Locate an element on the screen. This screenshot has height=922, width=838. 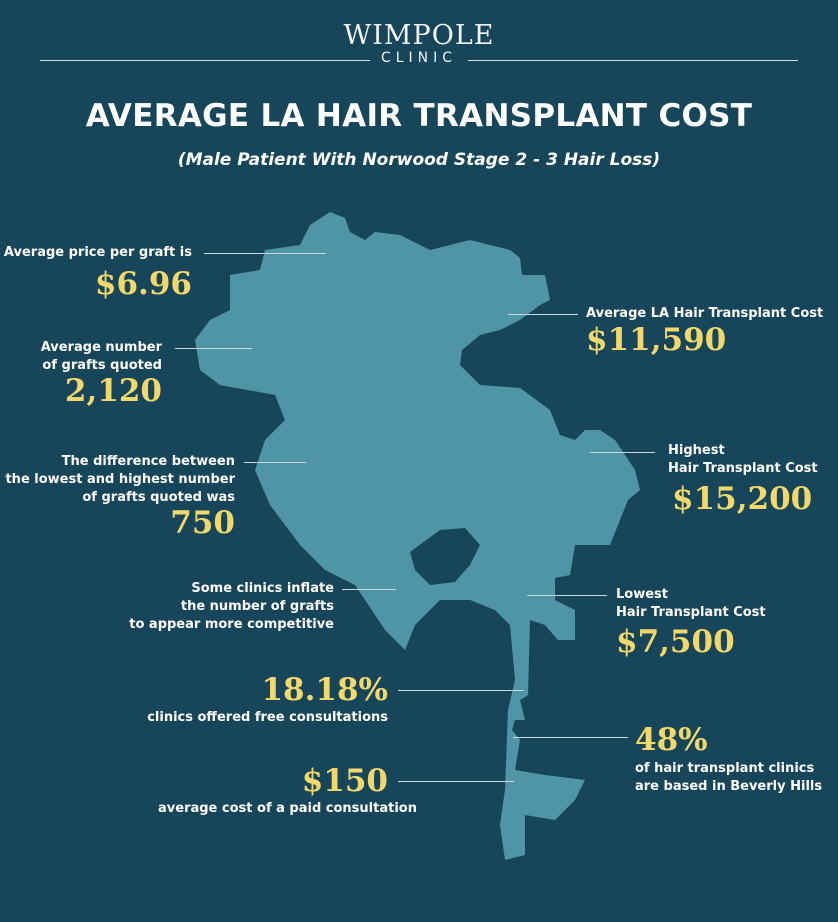
label-line: the lowest and highest number is located at coordinates (120, 479).